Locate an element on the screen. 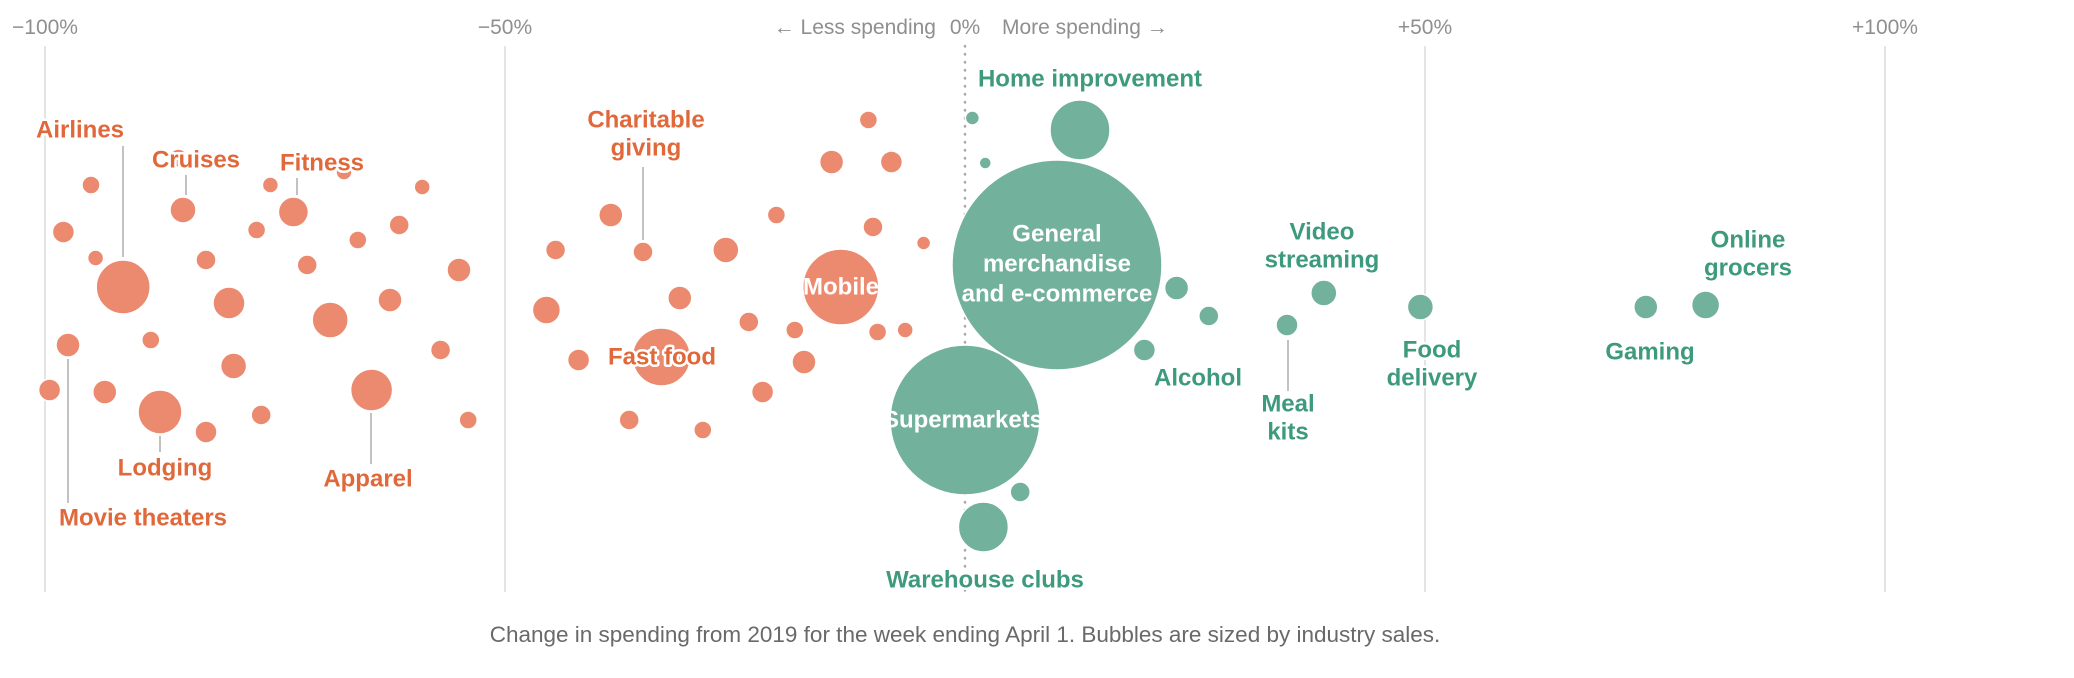  label-lodging: Lodging is located at coordinates (165, 467).